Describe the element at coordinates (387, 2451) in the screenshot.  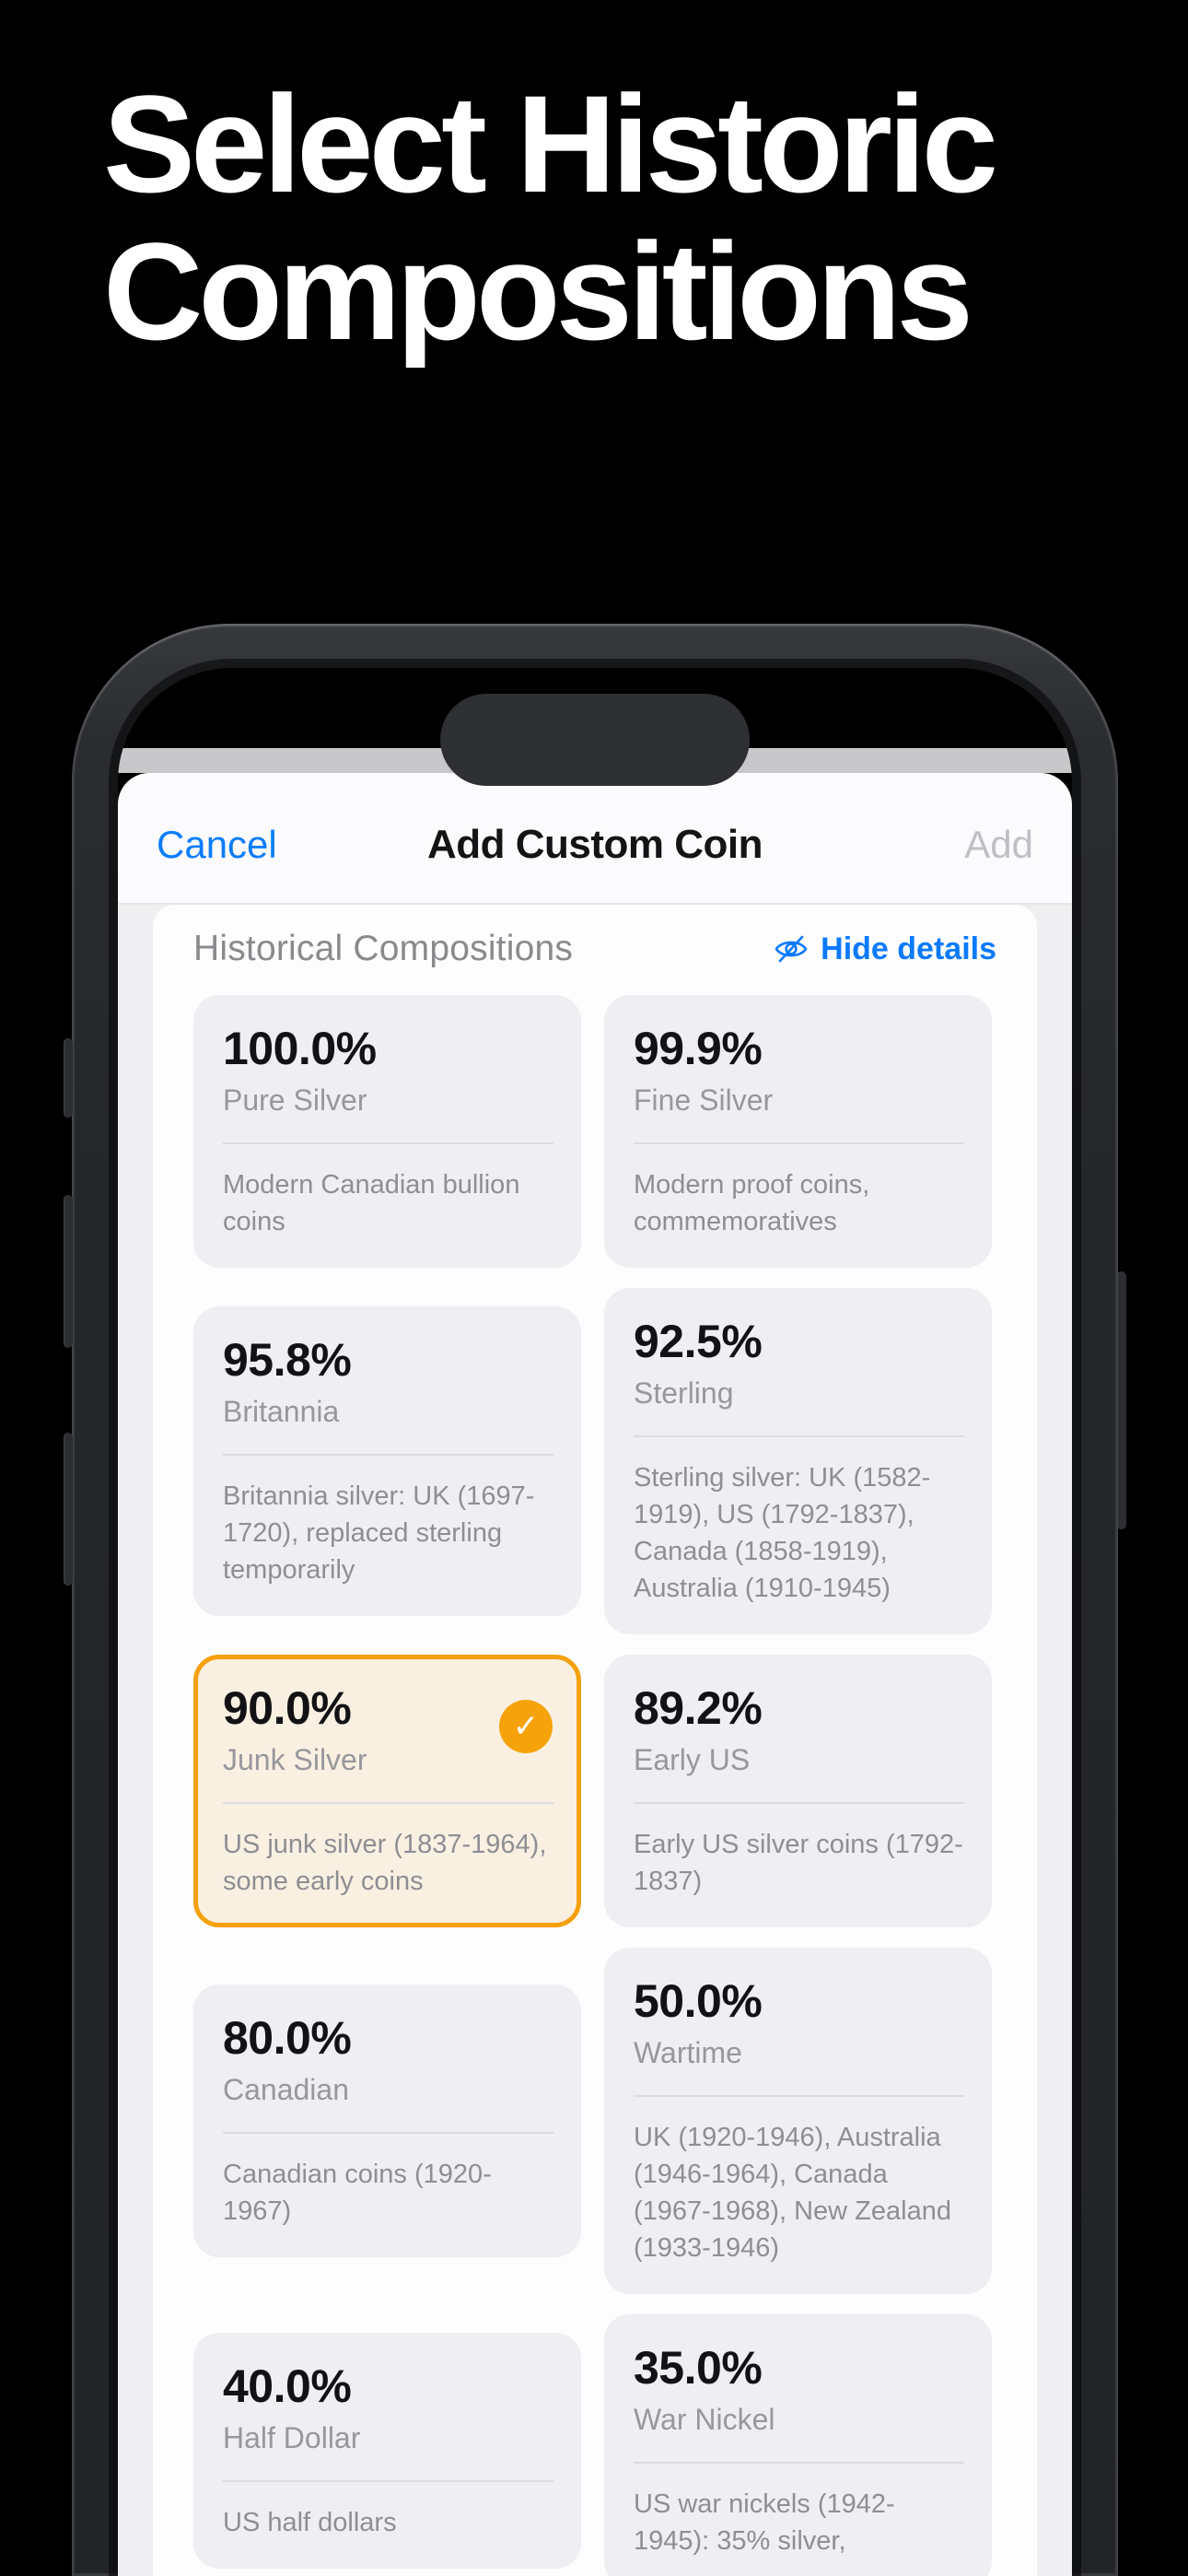
I see `composition-card-half-dollar: 40.0% Half Dollar US half dollars` at that location.